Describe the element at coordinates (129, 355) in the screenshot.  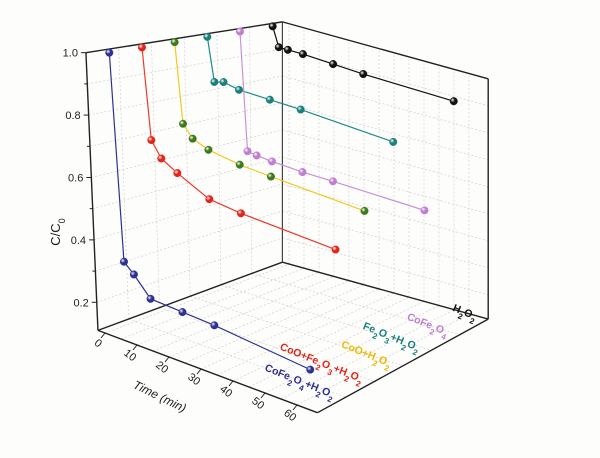
I see `x-tick-label: 10` at that location.